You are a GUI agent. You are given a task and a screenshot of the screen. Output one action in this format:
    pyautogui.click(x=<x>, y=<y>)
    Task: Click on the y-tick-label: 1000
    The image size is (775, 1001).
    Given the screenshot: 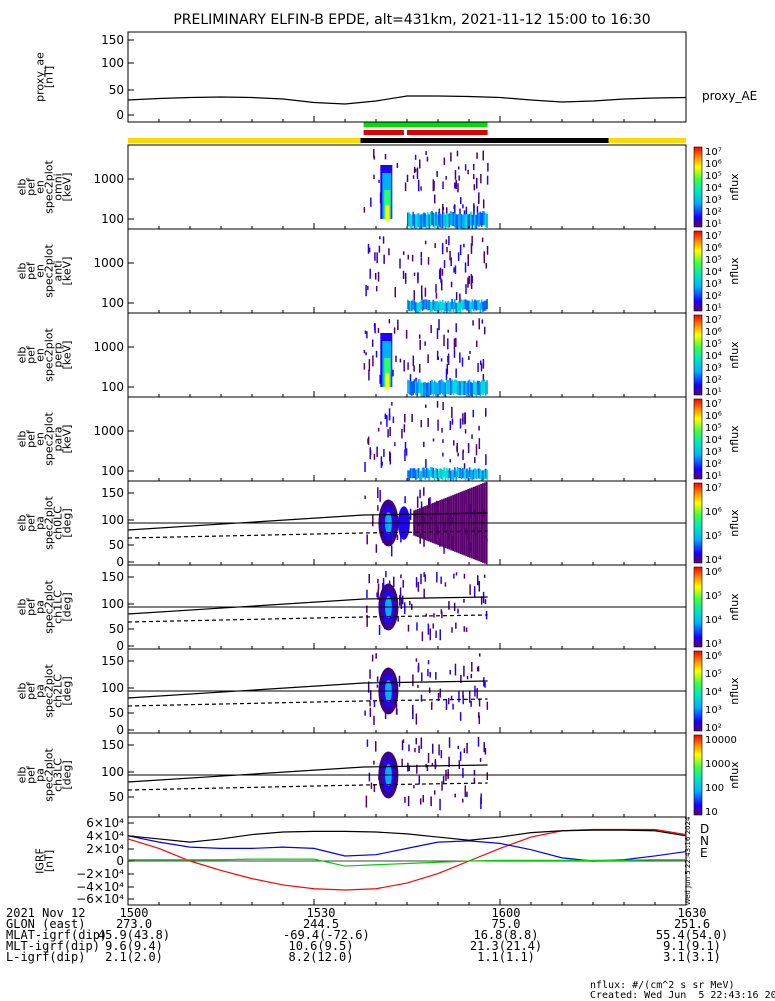 What is the action you would take?
    pyautogui.click(x=108, y=431)
    